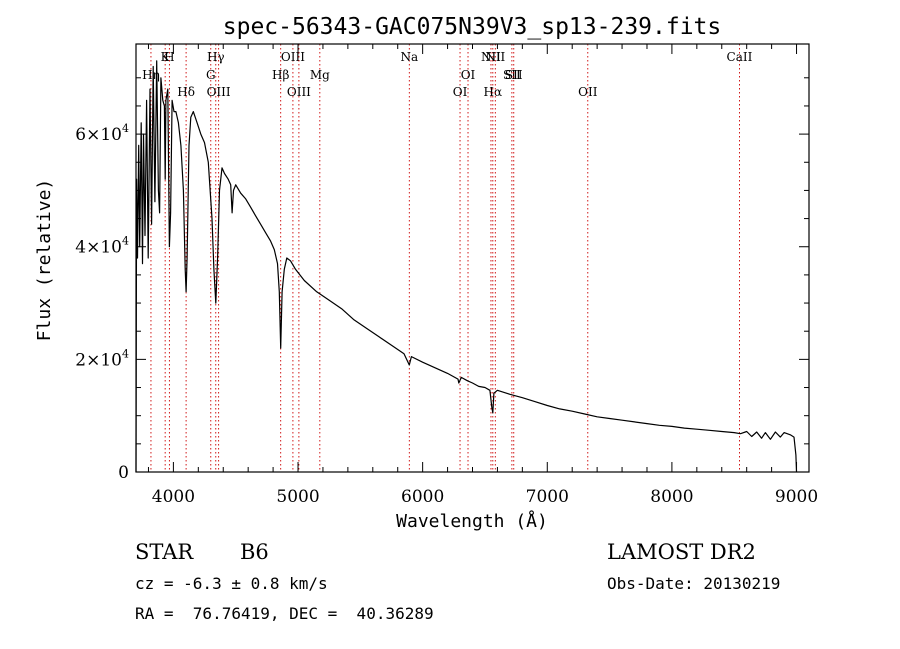 This screenshot has height=649, width=900. What do you see at coordinates (409, 57) in the screenshot?
I see `line-marker-label: Na` at bounding box center [409, 57].